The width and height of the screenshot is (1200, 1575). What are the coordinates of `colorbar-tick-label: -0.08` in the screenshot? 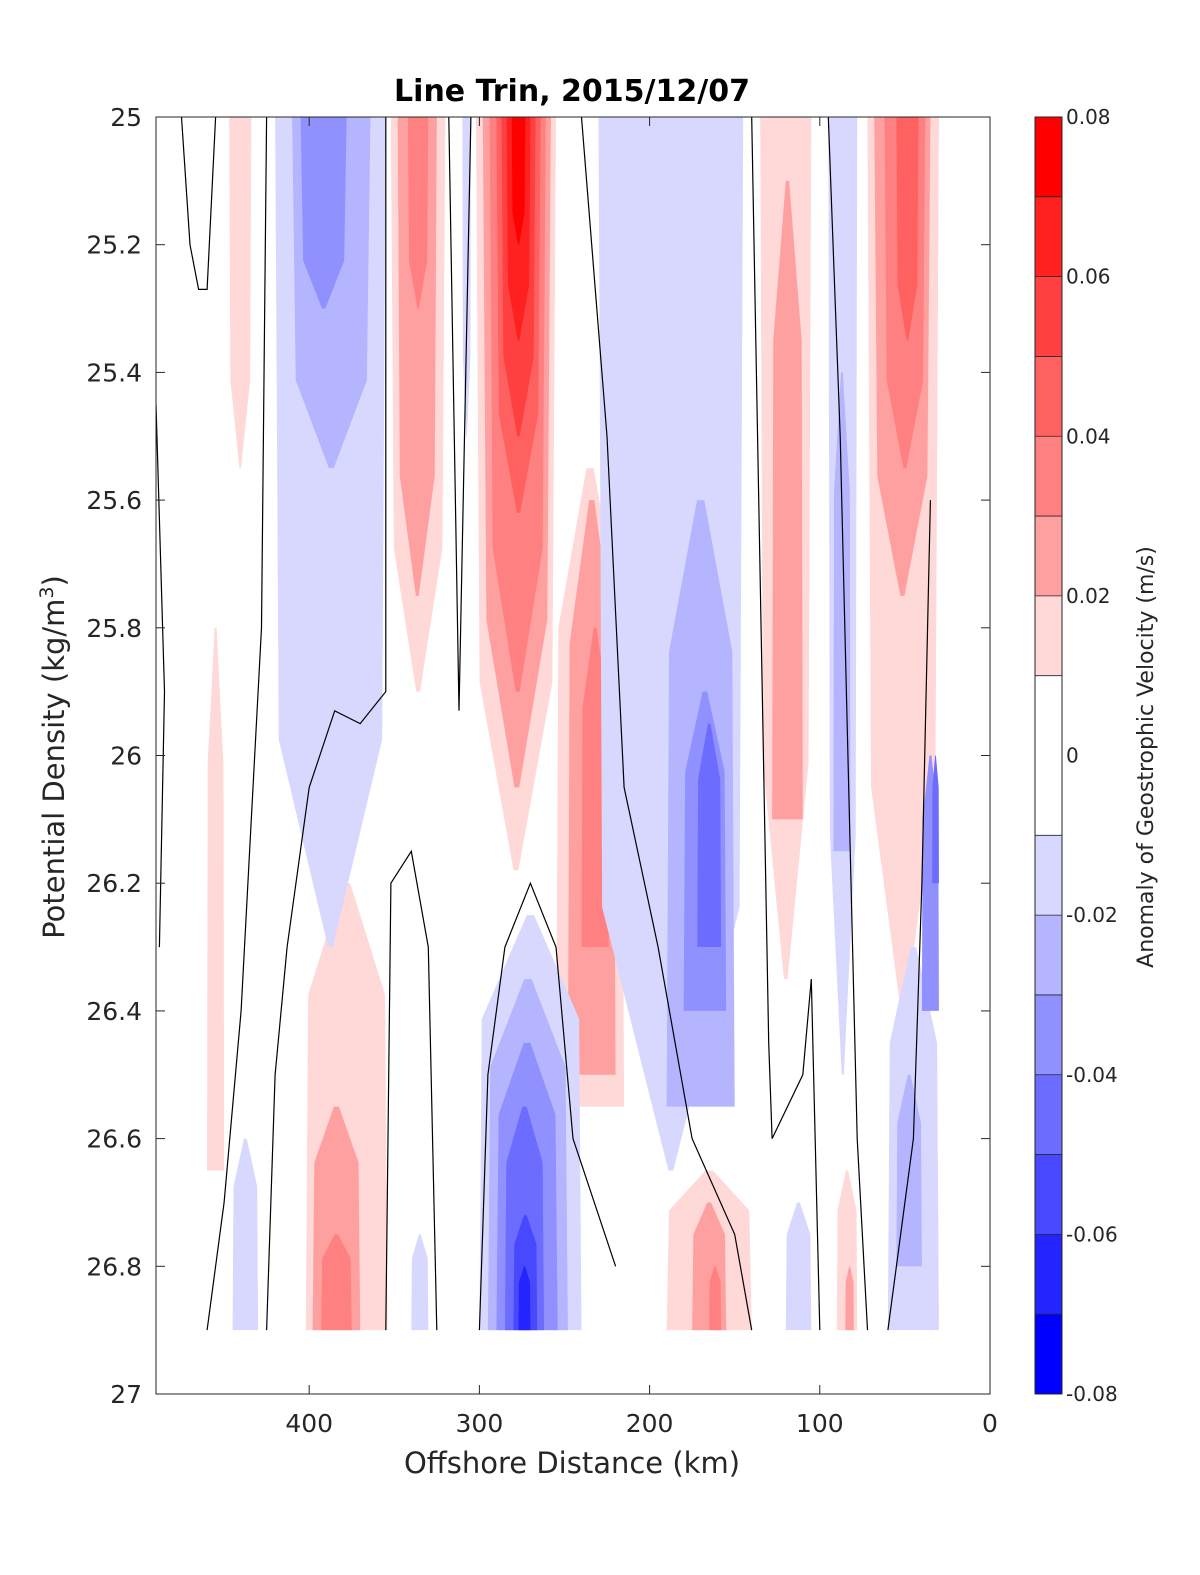 It's located at (1092, 1394).